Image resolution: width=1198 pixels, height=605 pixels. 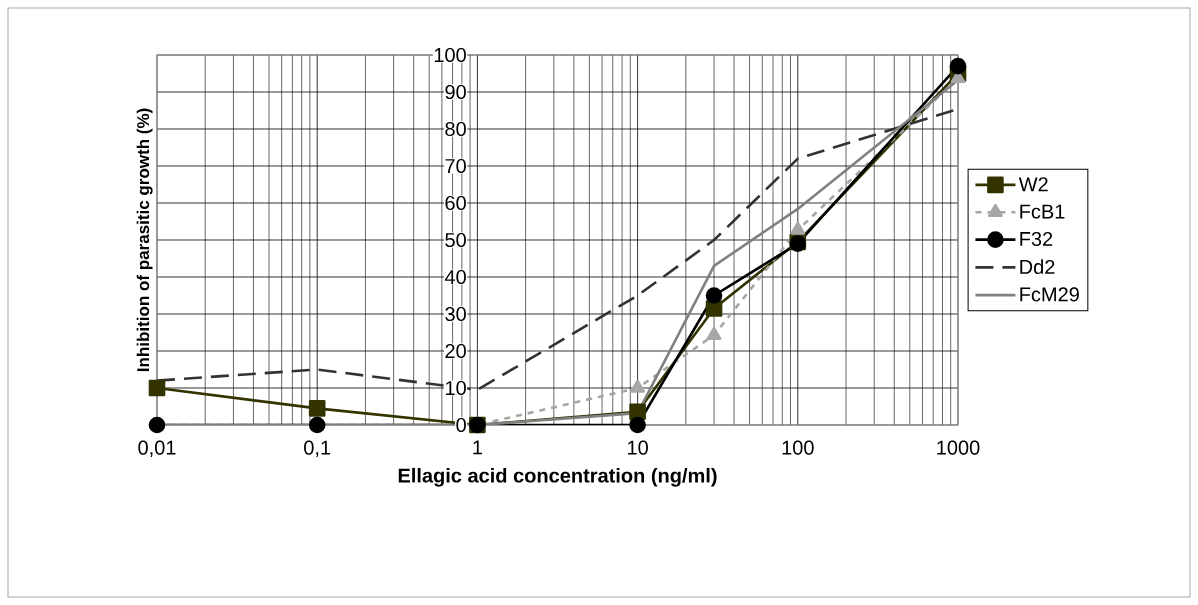 What do you see at coordinates (1033, 184) in the screenshot?
I see `legend-label: W2` at bounding box center [1033, 184].